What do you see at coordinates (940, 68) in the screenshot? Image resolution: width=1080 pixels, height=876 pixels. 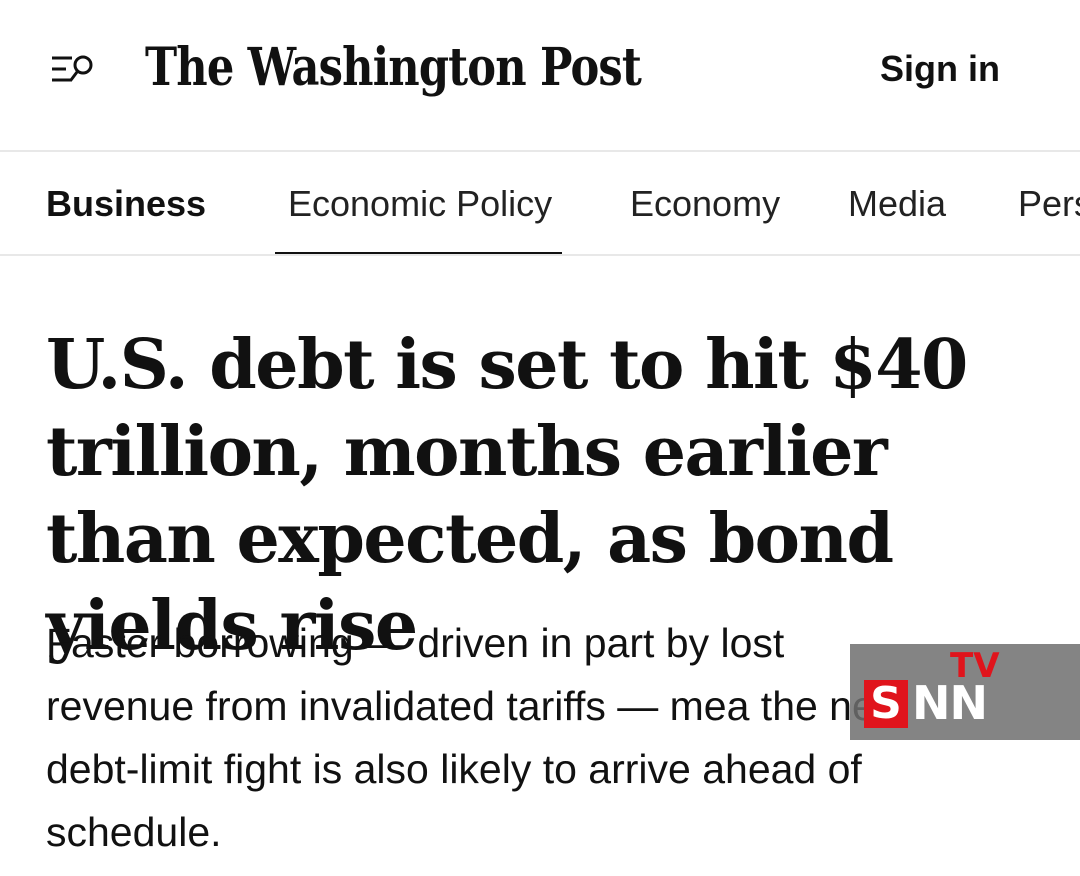 I see `sign-in-button: Sign in` at bounding box center [940, 68].